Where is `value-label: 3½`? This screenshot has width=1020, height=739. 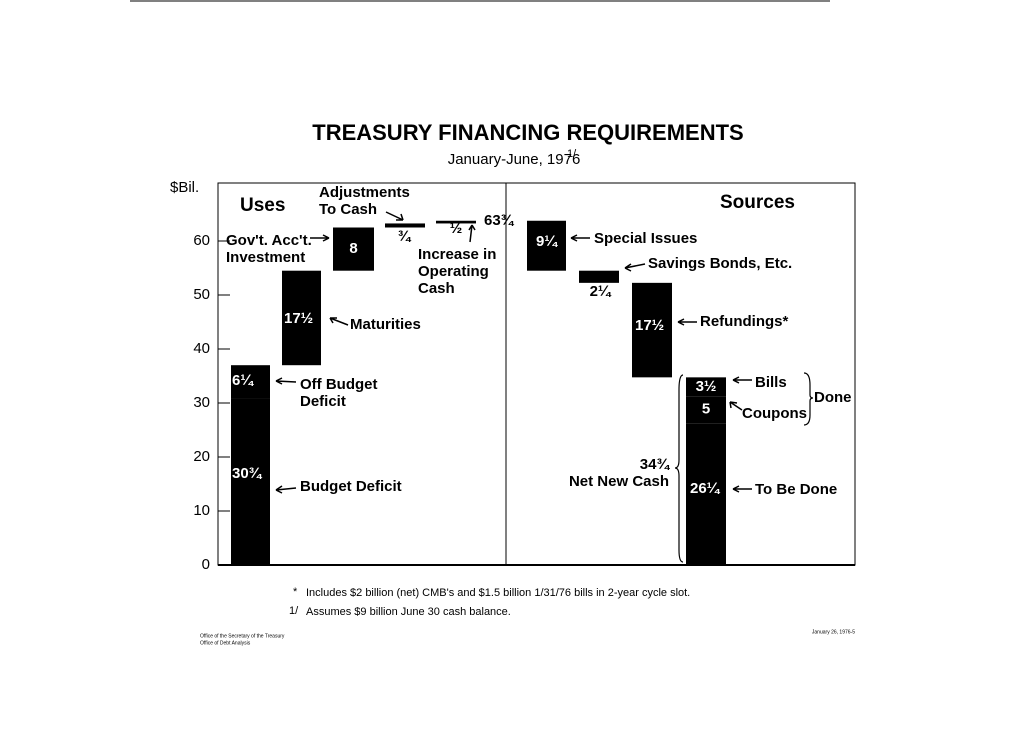
value-label: 3½ is located at coordinates (706, 386).